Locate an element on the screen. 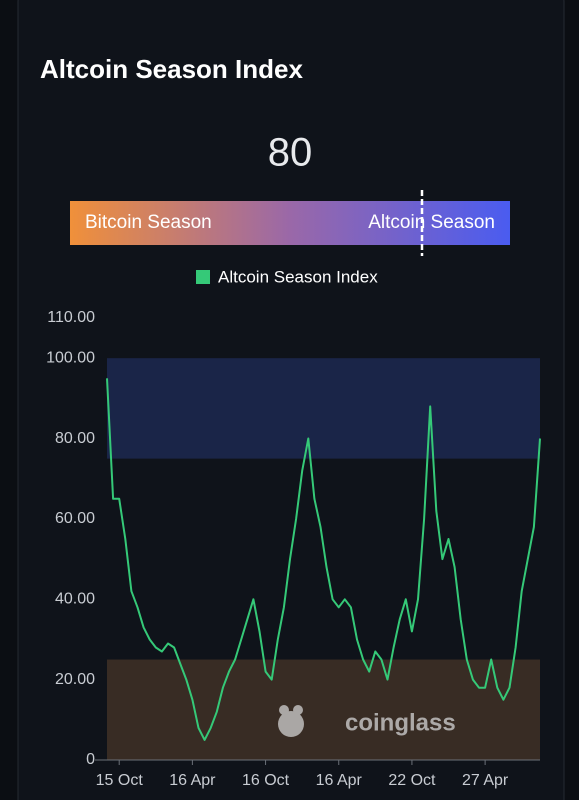  legend-swatch is located at coordinates (203, 277).